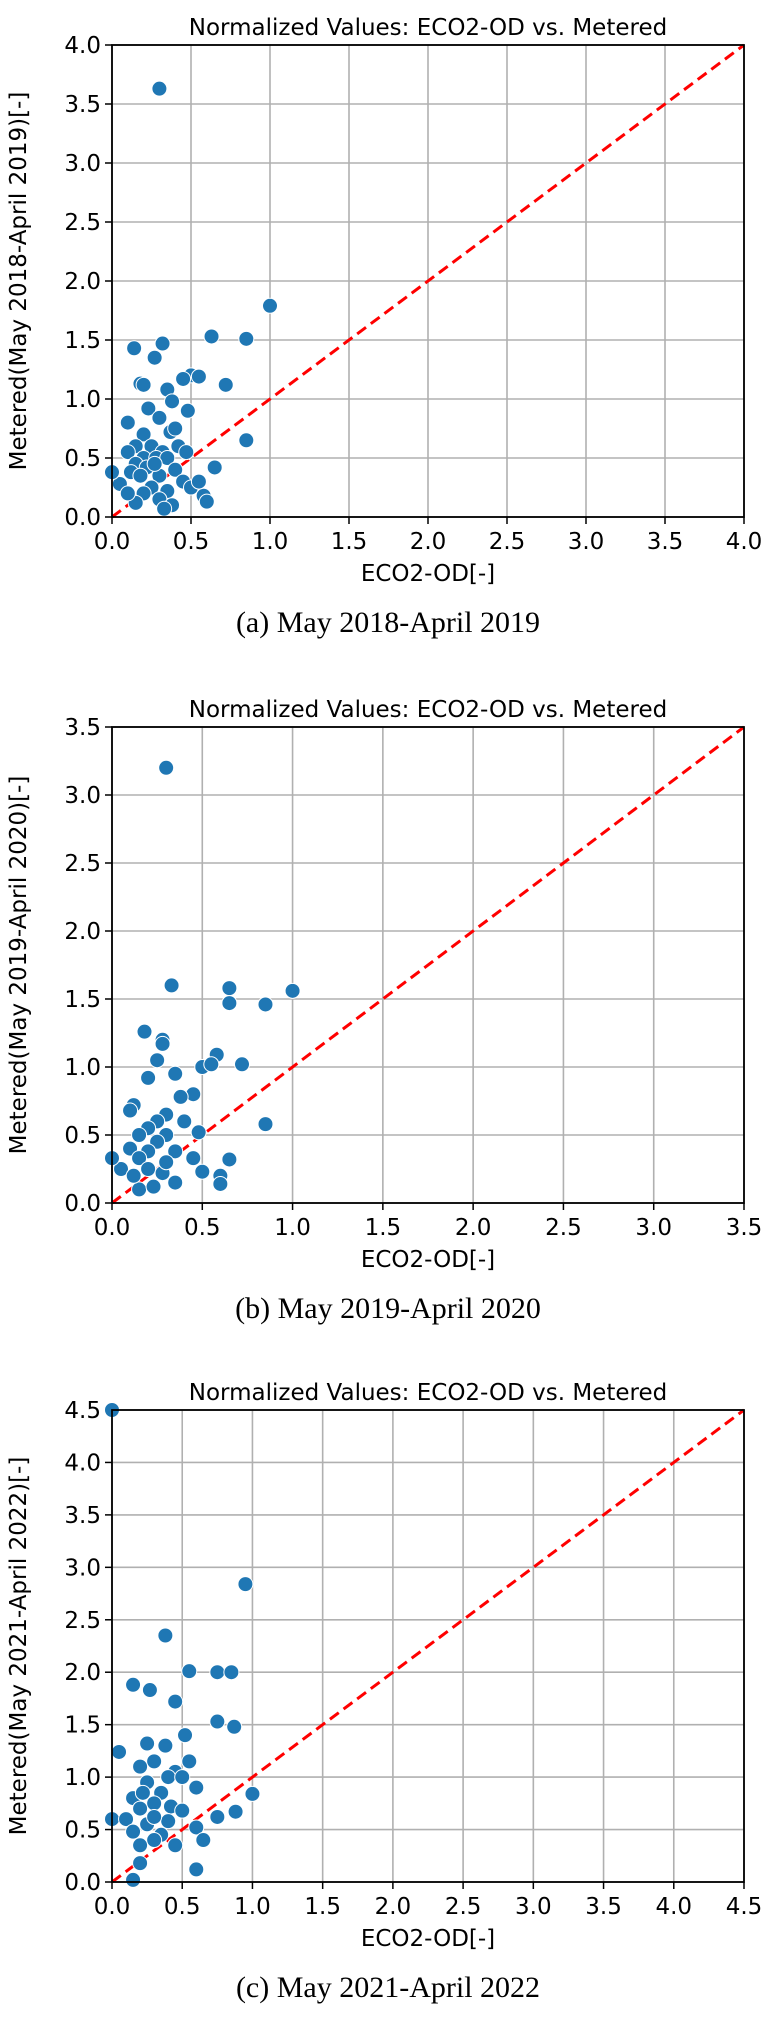  Describe the element at coordinates (388, 1308) in the screenshot. I see `figure-caption: (b) May 2019-April 2020` at that location.